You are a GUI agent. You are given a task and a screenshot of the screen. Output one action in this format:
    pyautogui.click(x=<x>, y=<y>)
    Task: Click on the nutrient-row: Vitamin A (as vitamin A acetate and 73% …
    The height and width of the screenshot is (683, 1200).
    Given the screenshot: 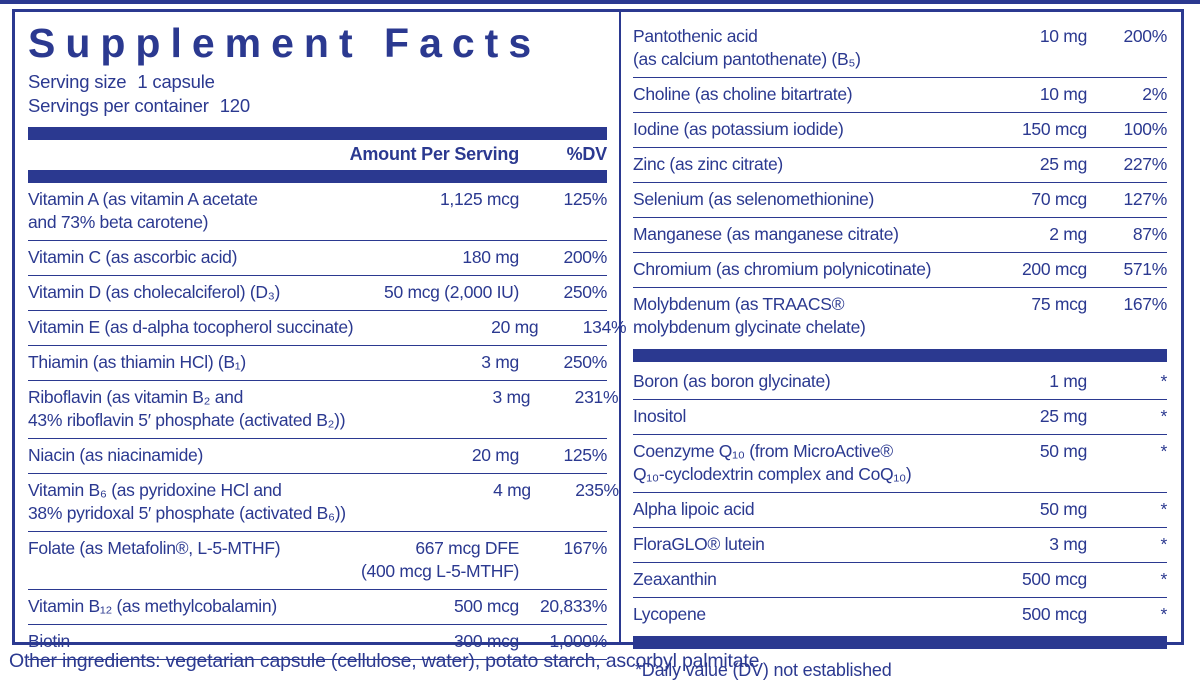 What is the action you would take?
    pyautogui.click(x=317, y=212)
    